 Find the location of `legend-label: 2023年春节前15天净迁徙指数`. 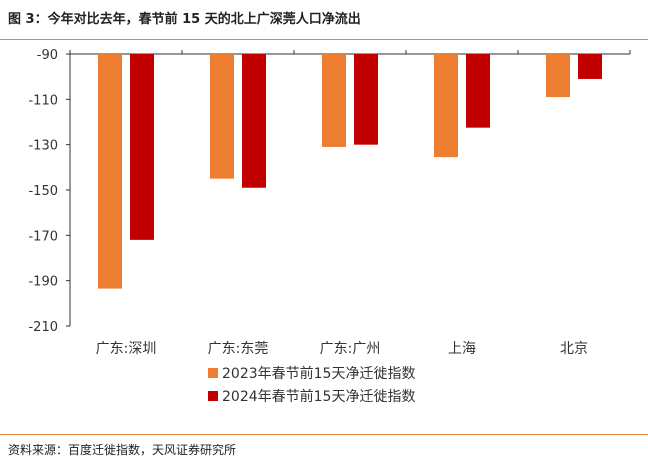

legend-label: 2023年春节前15天净迁徙指数 is located at coordinates (318, 373).